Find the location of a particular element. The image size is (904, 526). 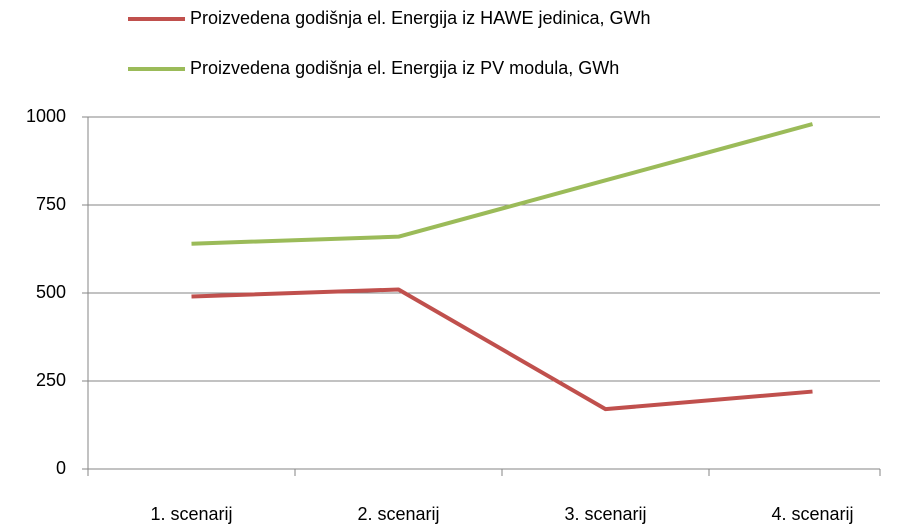

y-tick-label: 250 is located at coordinates (51, 380).